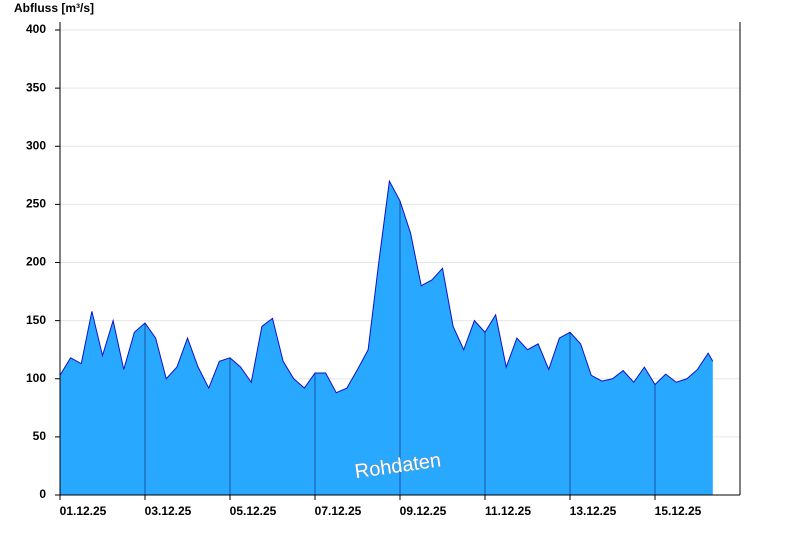 Image resolution: width=800 pixels, height=555 pixels. I want to click on y-axis-label: Abfluss [m³/s], so click(54, 8).